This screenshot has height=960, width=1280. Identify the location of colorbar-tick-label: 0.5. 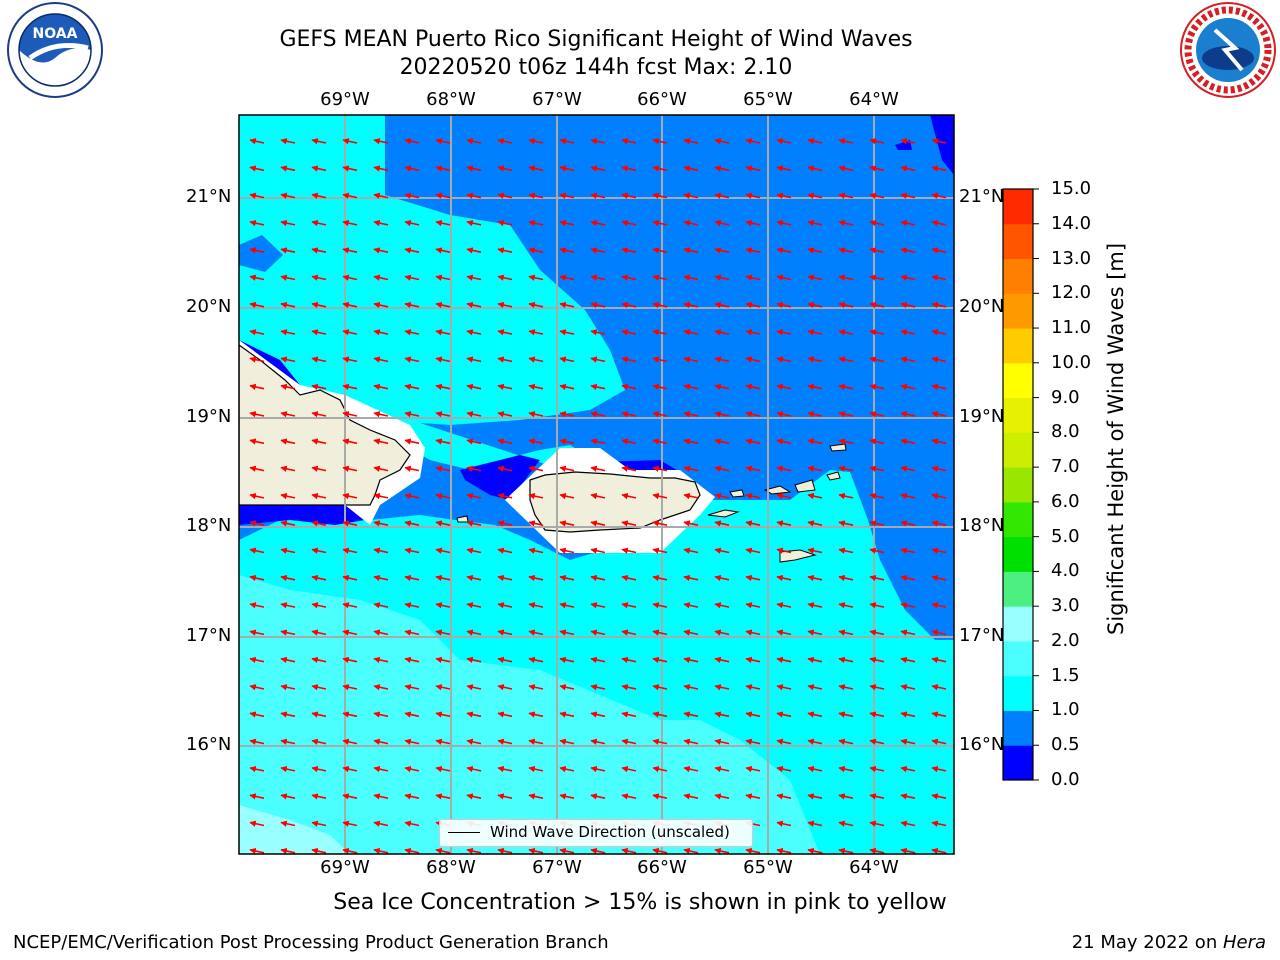
(1065, 745).